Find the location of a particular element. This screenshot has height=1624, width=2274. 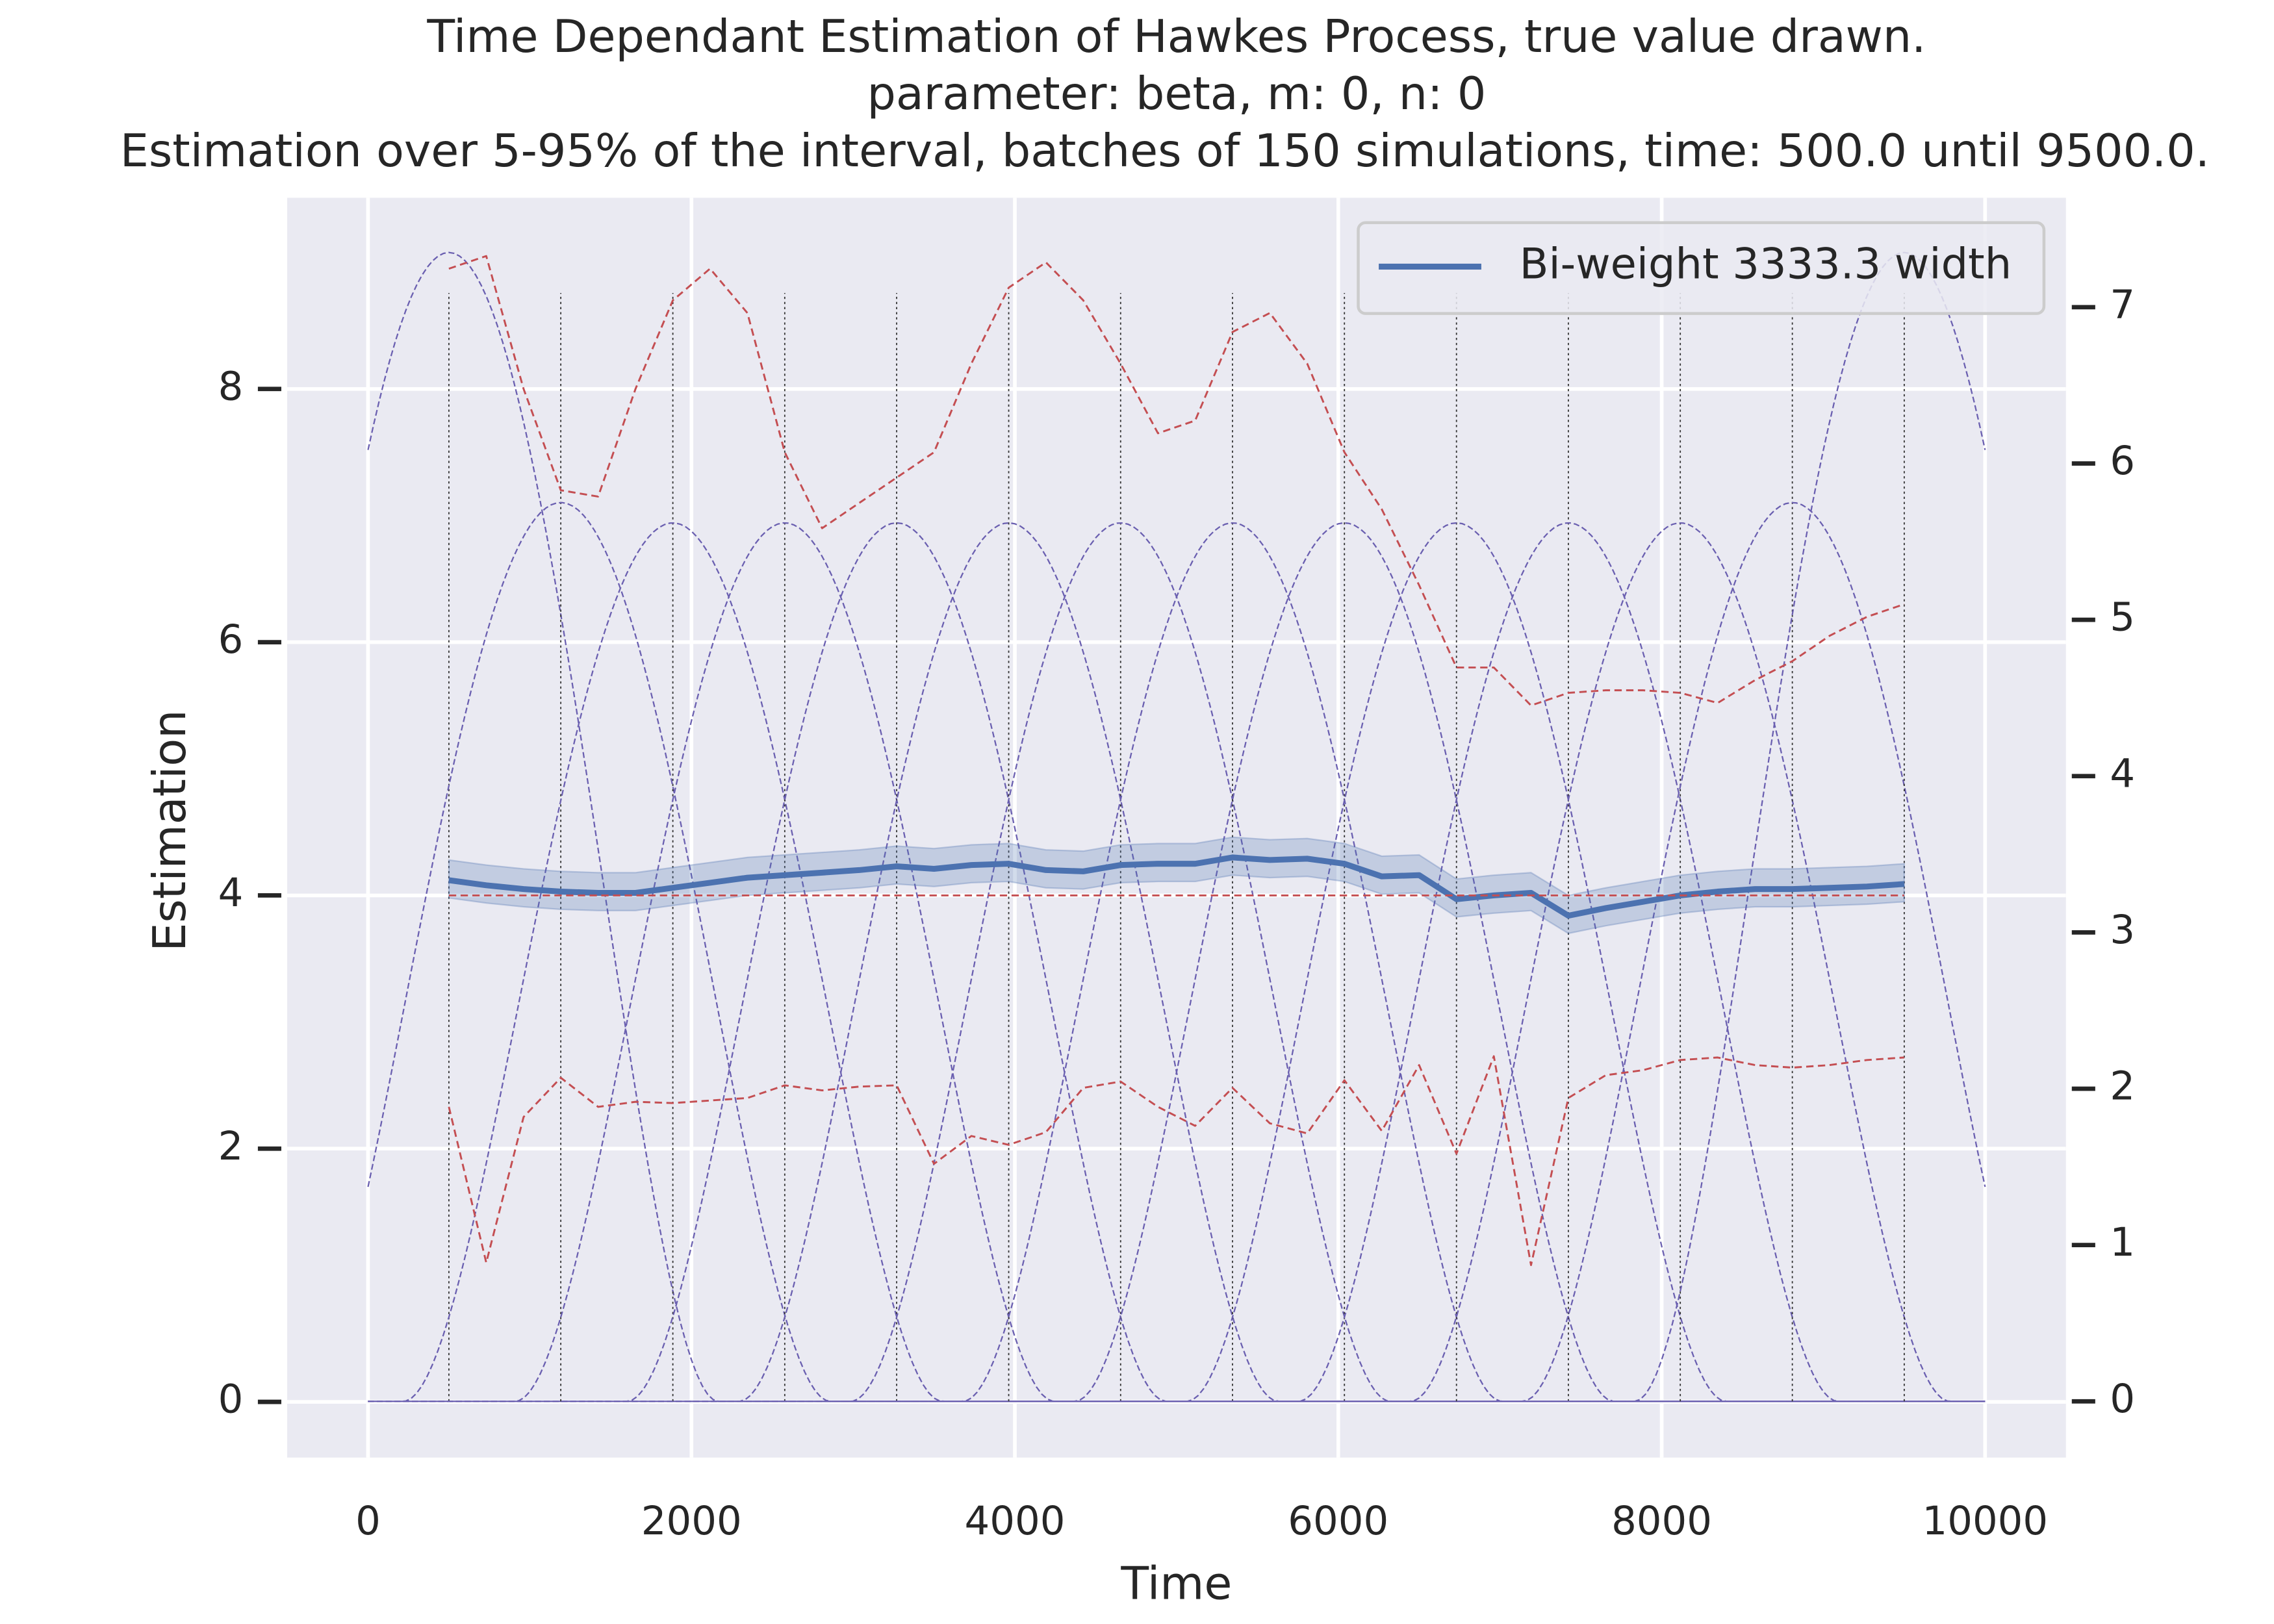

legend-label: Bi-weight 3333.3 width is located at coordinates (1766, 263).